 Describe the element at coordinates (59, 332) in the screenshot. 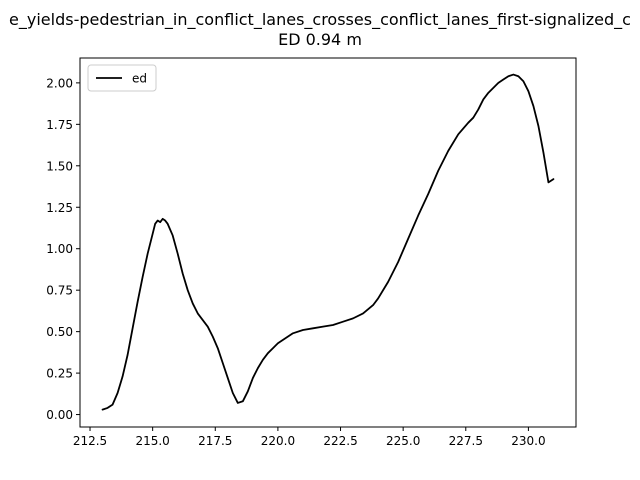

I see `y-tick-label: 0.50` at that location.